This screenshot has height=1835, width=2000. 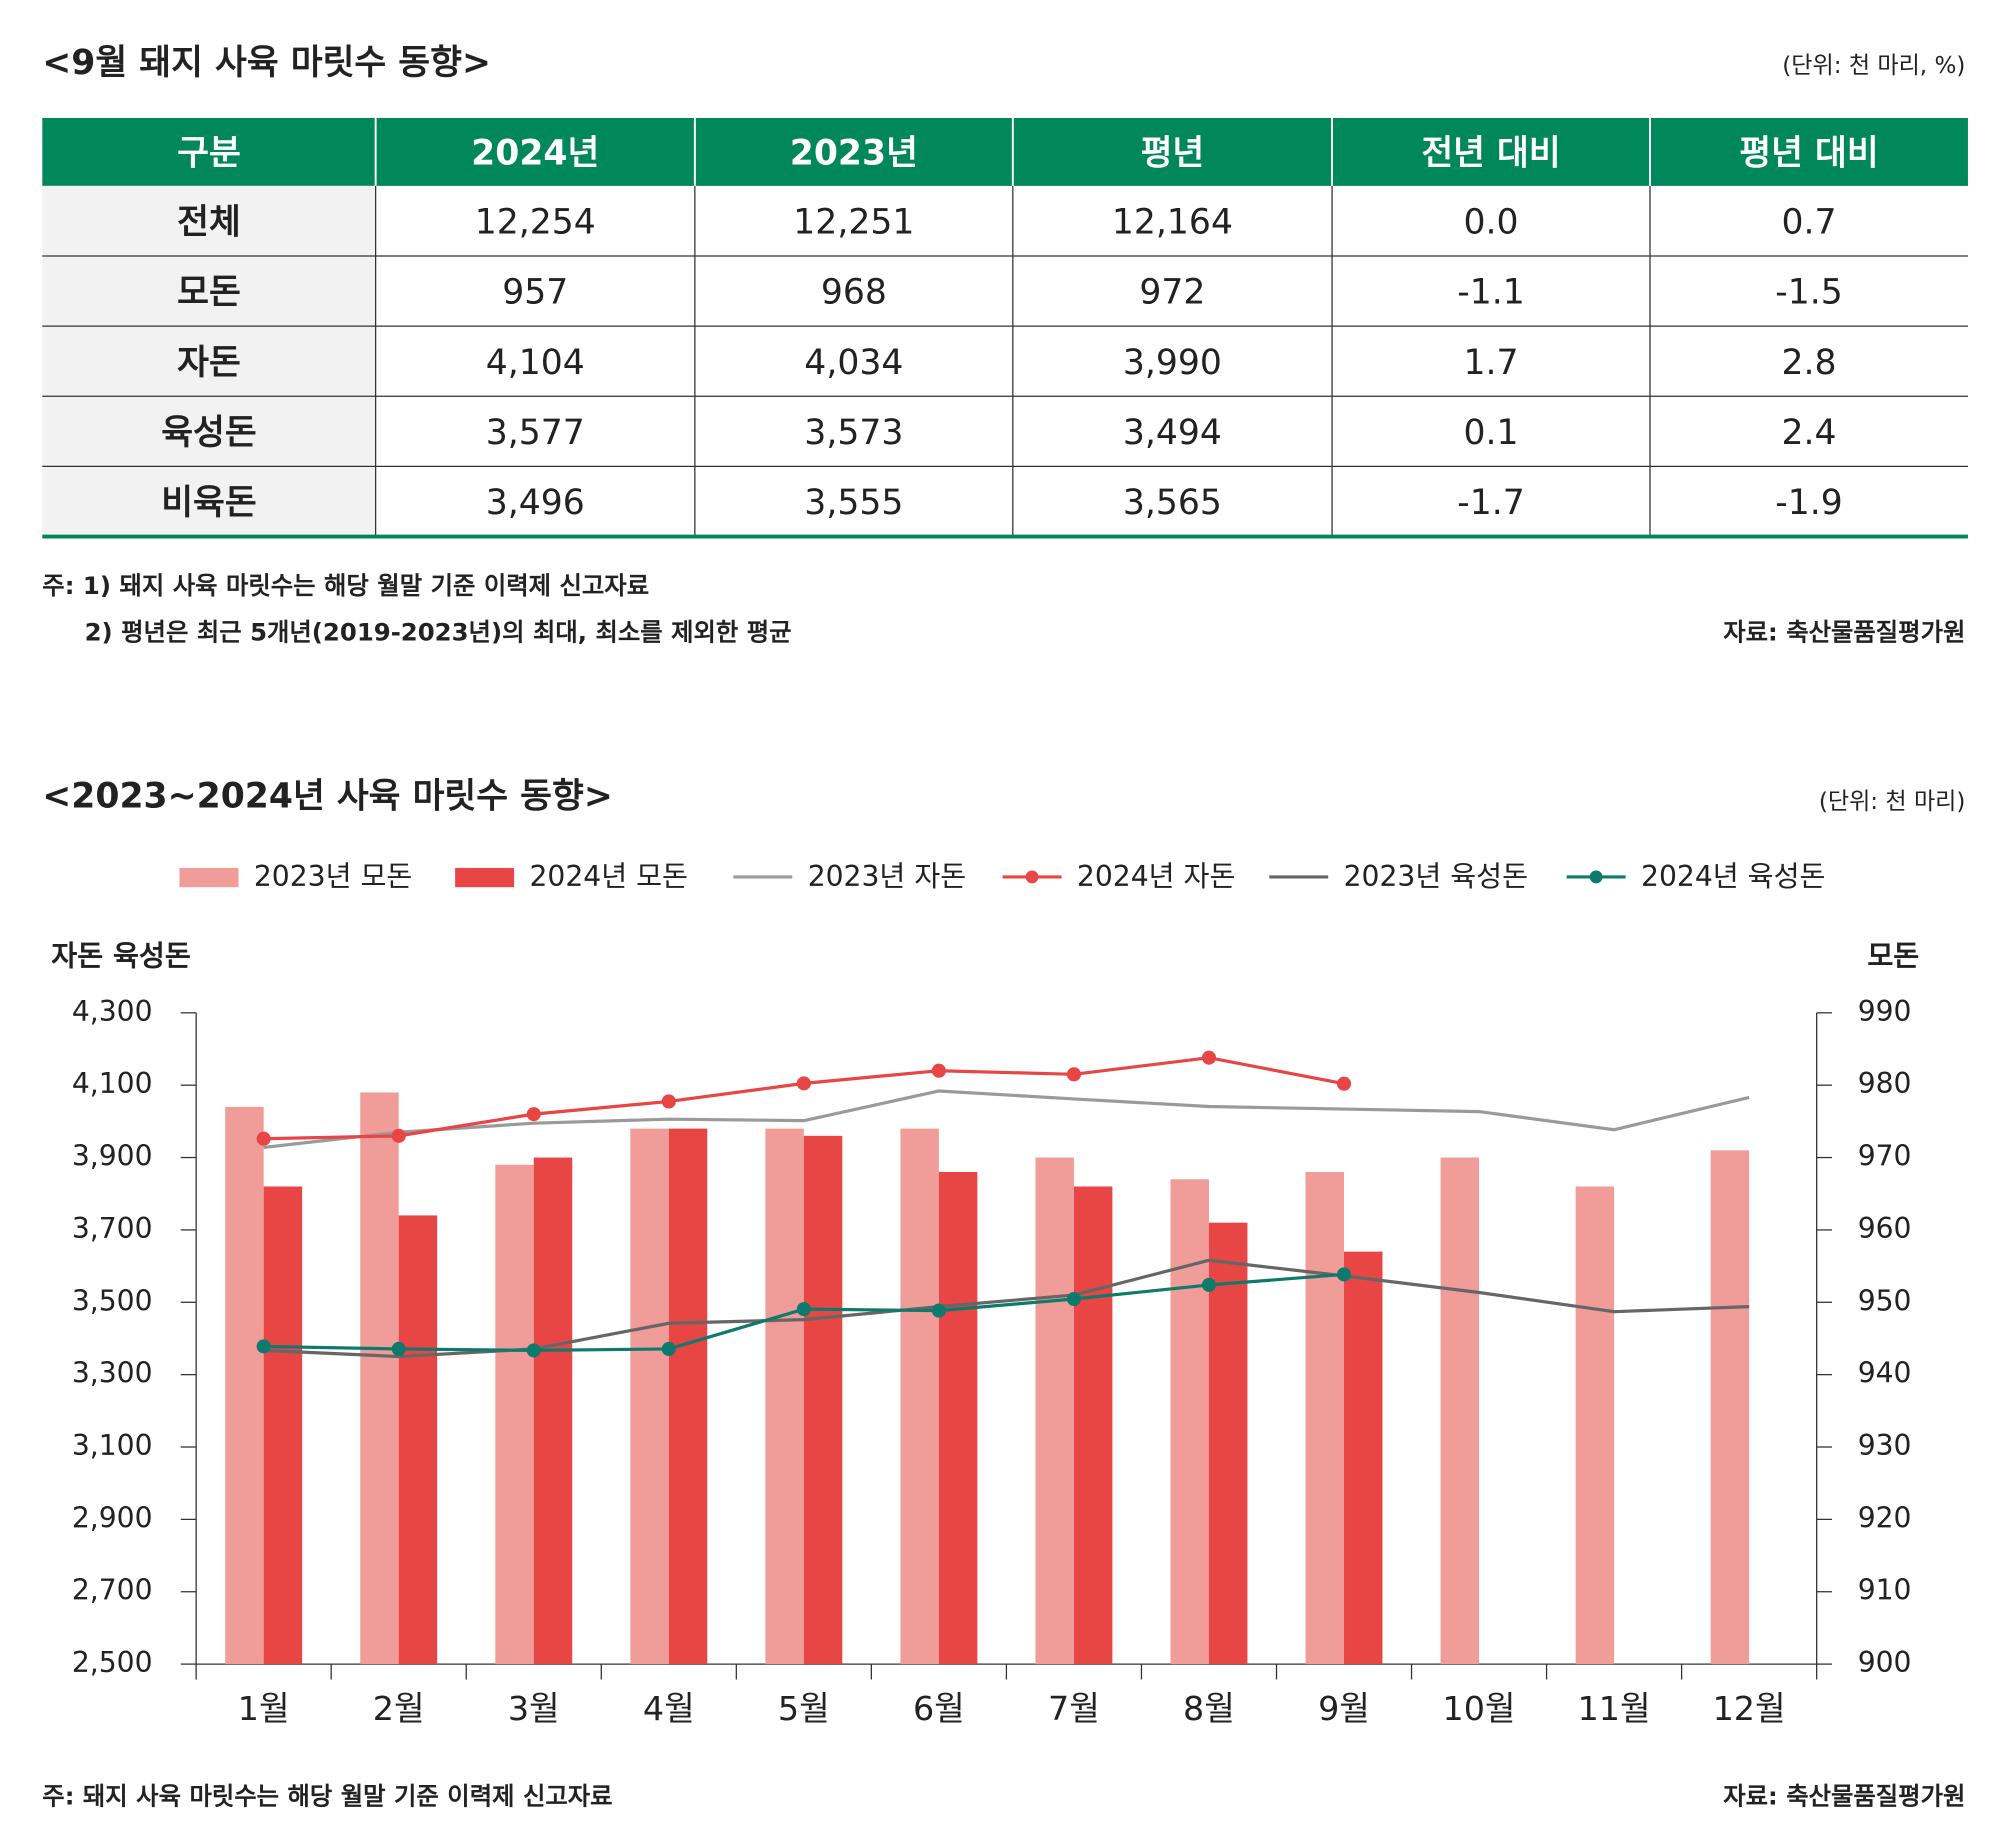 What do you see at coordinates (1614, 1708) in the screenshot?
I see `x-tick-label: 11월` at bounding box center [1614, 1708].